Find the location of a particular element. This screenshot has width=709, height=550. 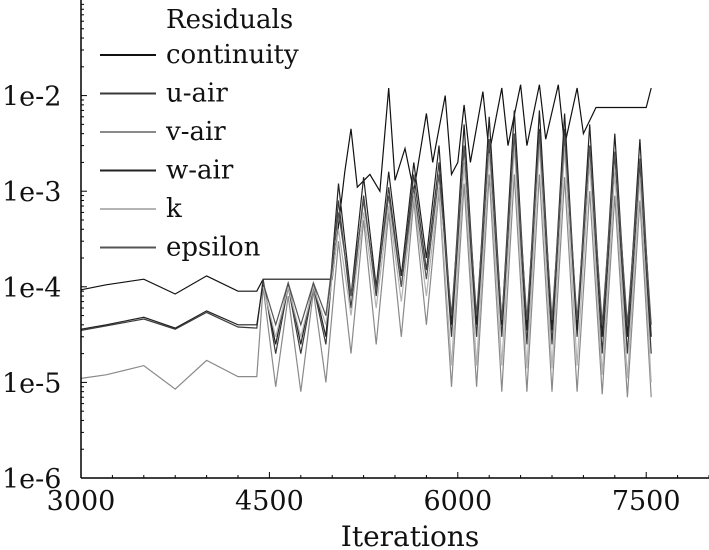

y-tick-label: 1e-4 is located at coordinates (31, 288).